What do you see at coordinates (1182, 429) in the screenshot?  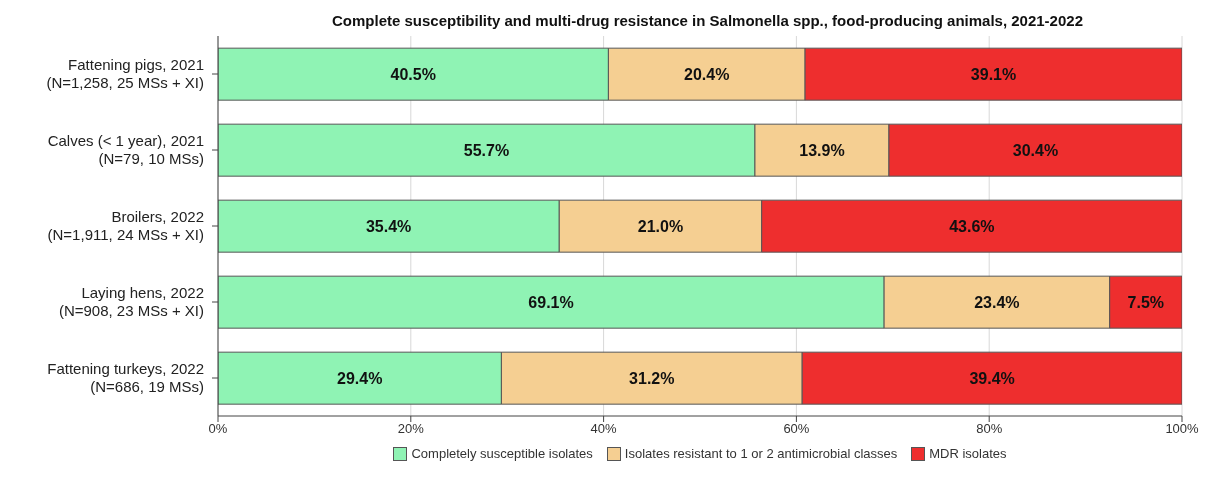 I see `x-tick-label: 100%` at bounding box center [1182, 429].